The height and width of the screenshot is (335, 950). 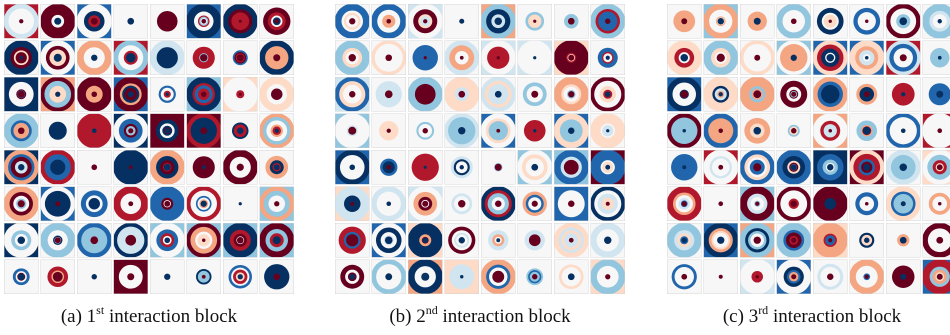 I want to click on caption-text: interaction block, so click(x=837, y=316).